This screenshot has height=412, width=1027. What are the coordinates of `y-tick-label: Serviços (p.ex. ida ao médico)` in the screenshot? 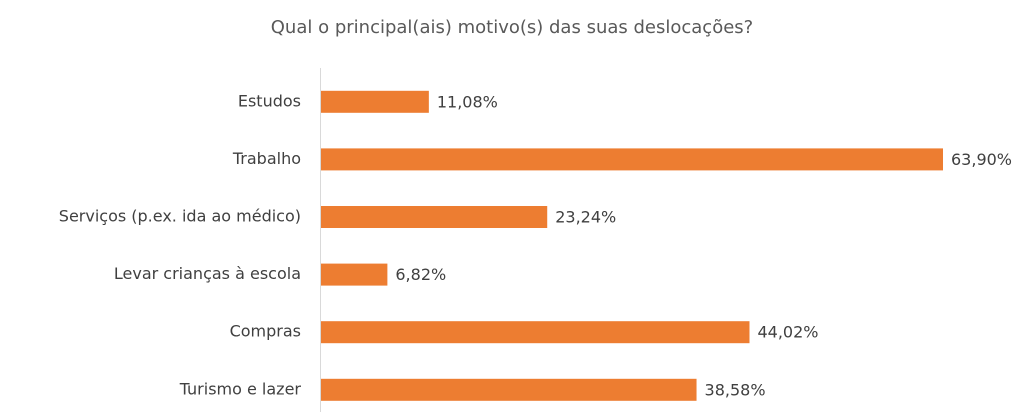 It's located at (180, 216).